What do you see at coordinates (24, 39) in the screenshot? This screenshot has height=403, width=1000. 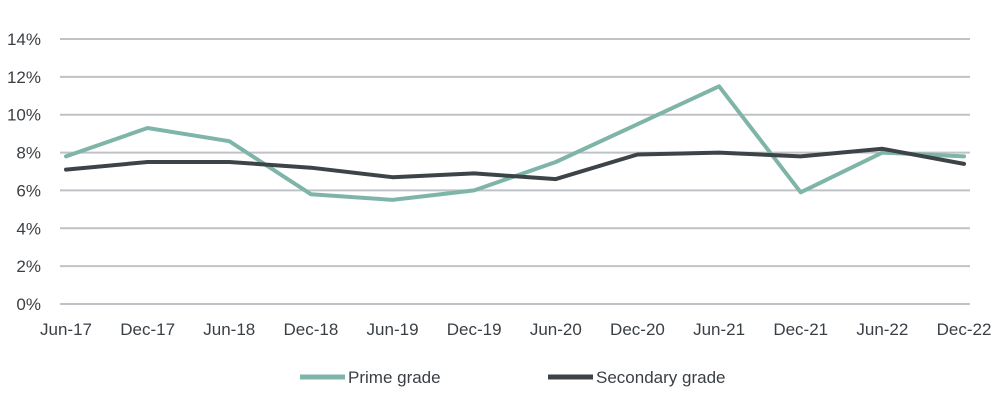 I see `y-tick-label: 14%` at bounding box center [24, 39].